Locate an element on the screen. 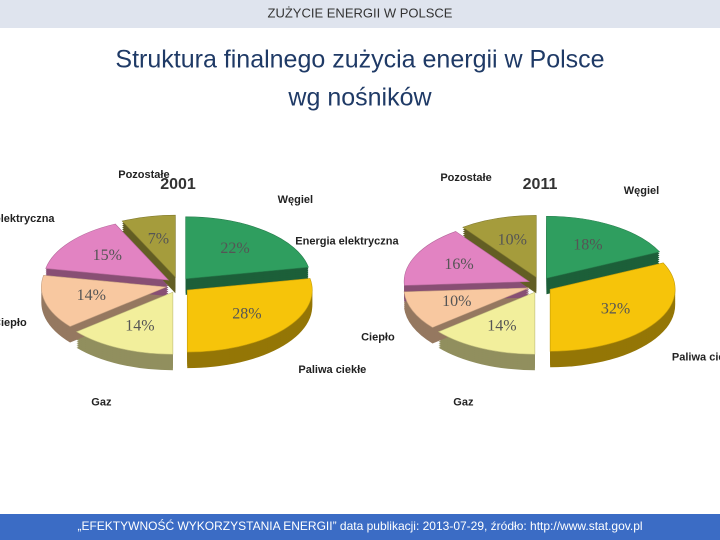 The height and width of the screenshot is (540, 720). value-label: 15% is located at coordinates (107, 255).